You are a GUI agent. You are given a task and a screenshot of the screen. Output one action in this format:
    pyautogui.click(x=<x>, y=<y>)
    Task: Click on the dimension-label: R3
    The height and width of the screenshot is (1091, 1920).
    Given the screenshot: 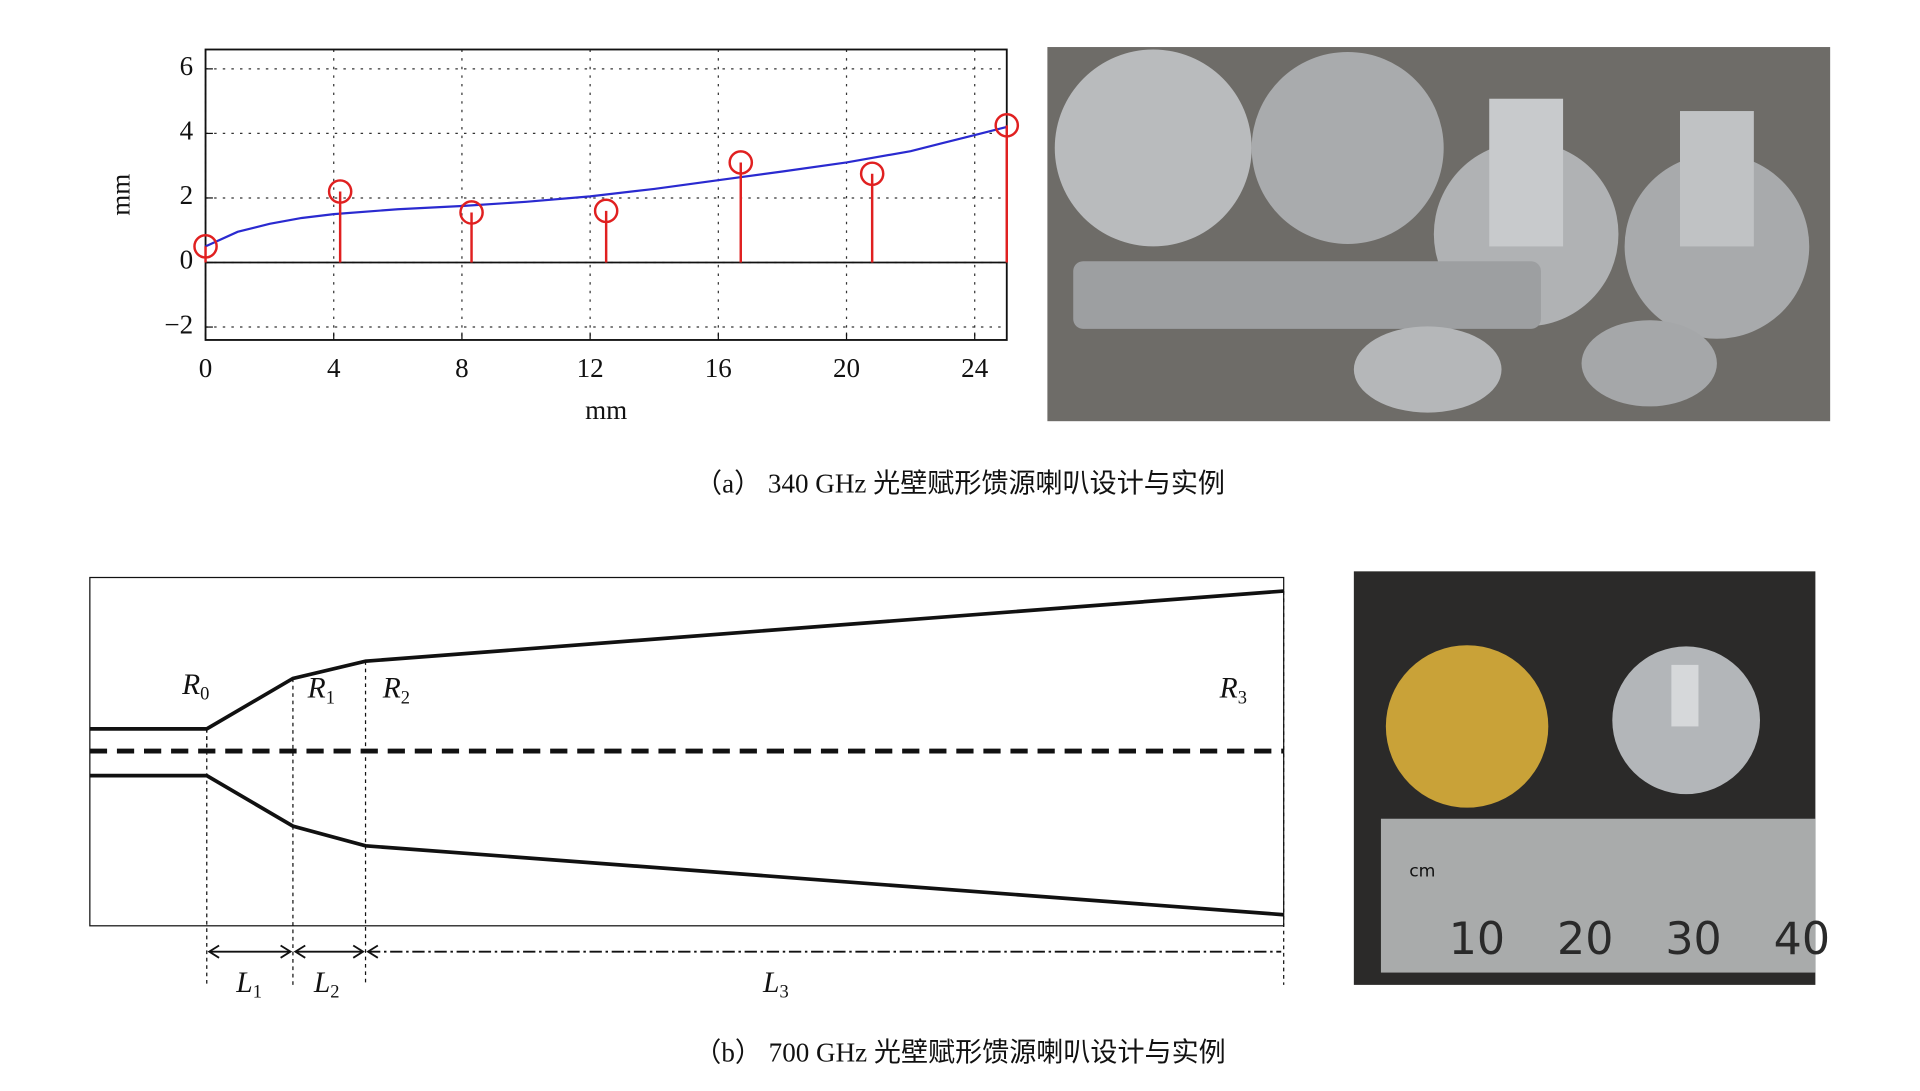 What is the action you would take?
    pyautogui.click(x=1233, y=690)
    